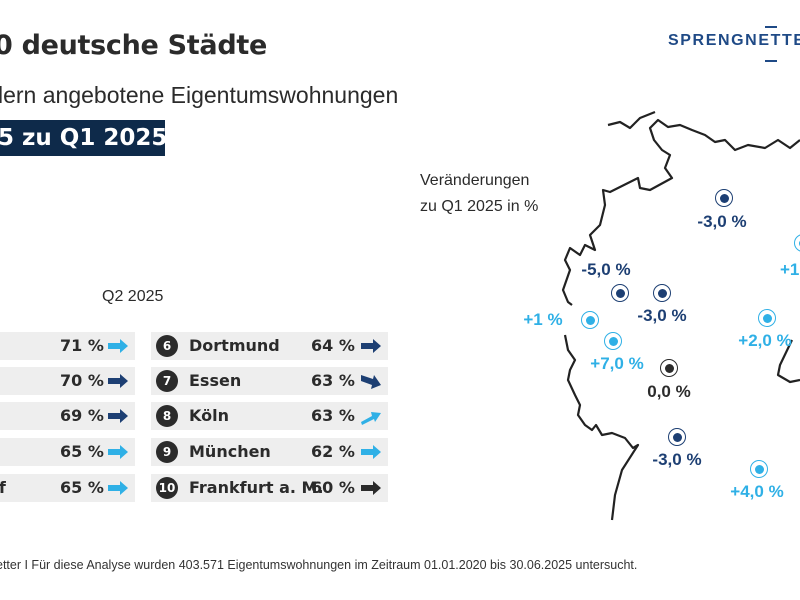 The image size is (800, 600). Describe the element at coordinates (215, 380) in the screenshot. I see `city-name: Essen` at that location.